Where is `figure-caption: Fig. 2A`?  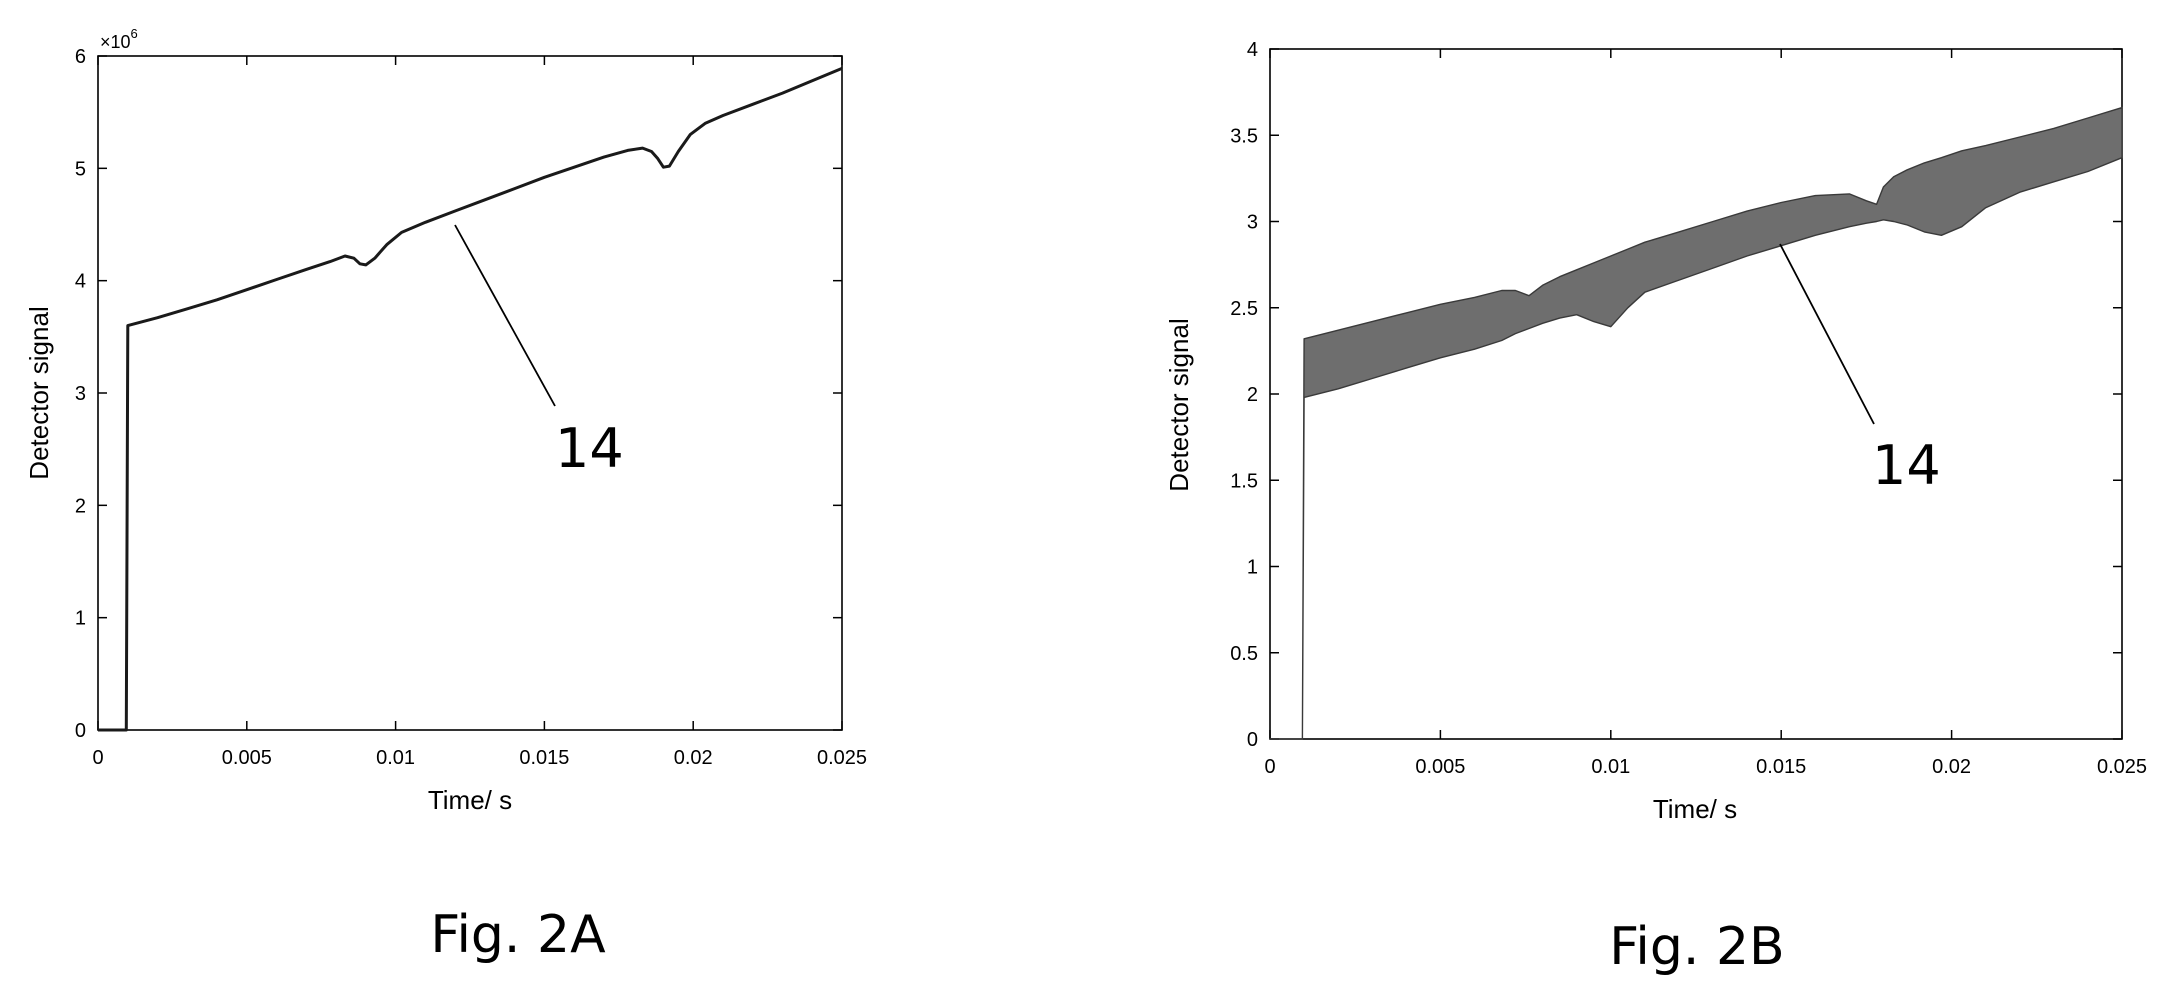 figure-caption: Fig. 2A is located at coordinates (518, 935).